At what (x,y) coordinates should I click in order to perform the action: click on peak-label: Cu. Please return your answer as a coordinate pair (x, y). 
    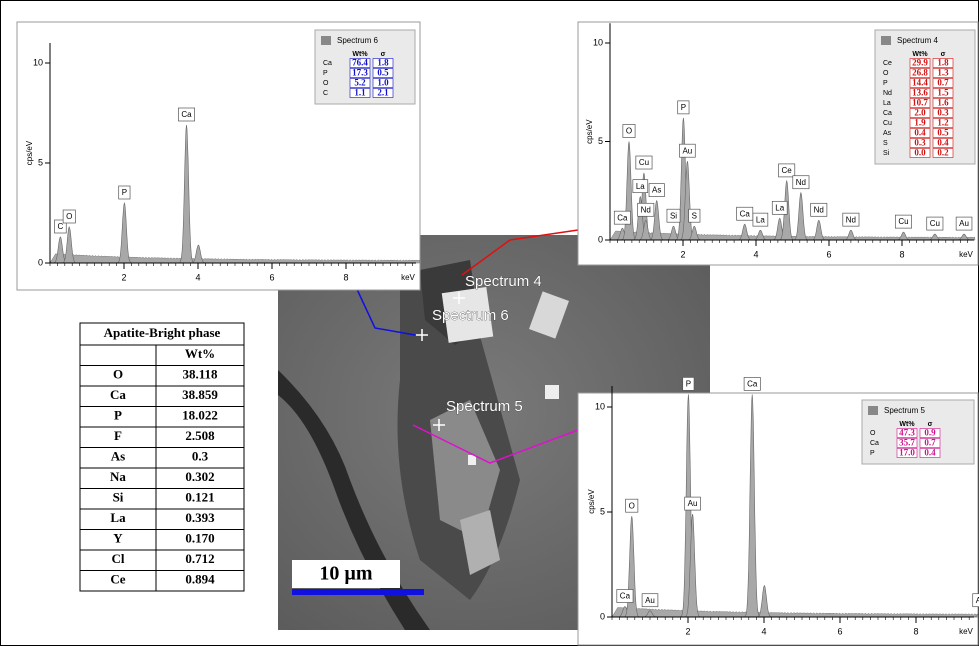
    Looking at the image, I should click on (644, 162).